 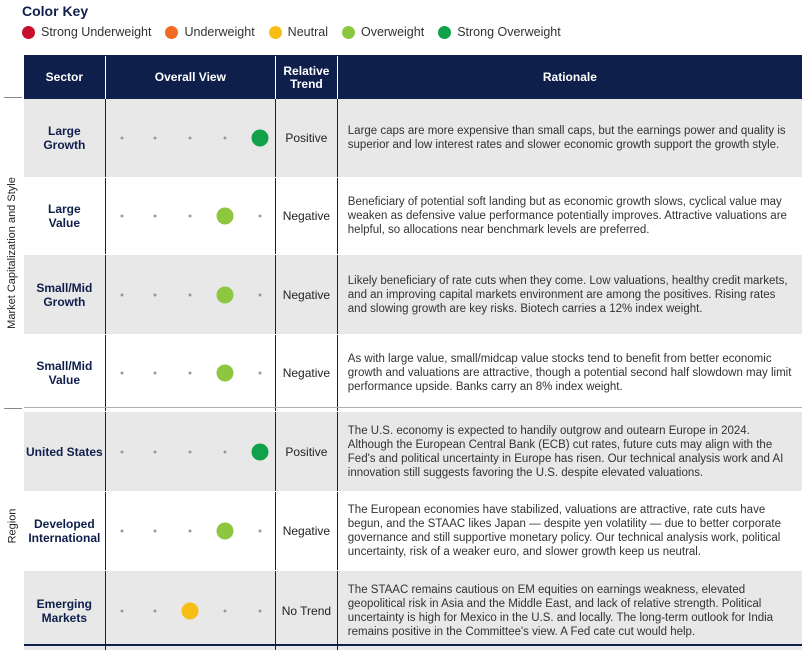 What do you see at coordinates (219, 32) in the screenshot?
I see `key-label: Underweight` at bounding box center [219, 32].